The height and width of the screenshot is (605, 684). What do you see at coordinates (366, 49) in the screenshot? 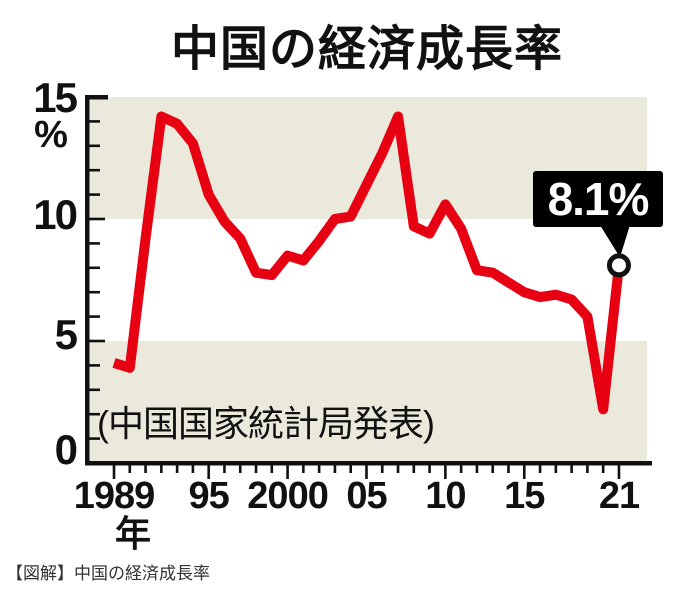
I see `chart-title: 中国の経済成長率` at bounding box center [366, 49].